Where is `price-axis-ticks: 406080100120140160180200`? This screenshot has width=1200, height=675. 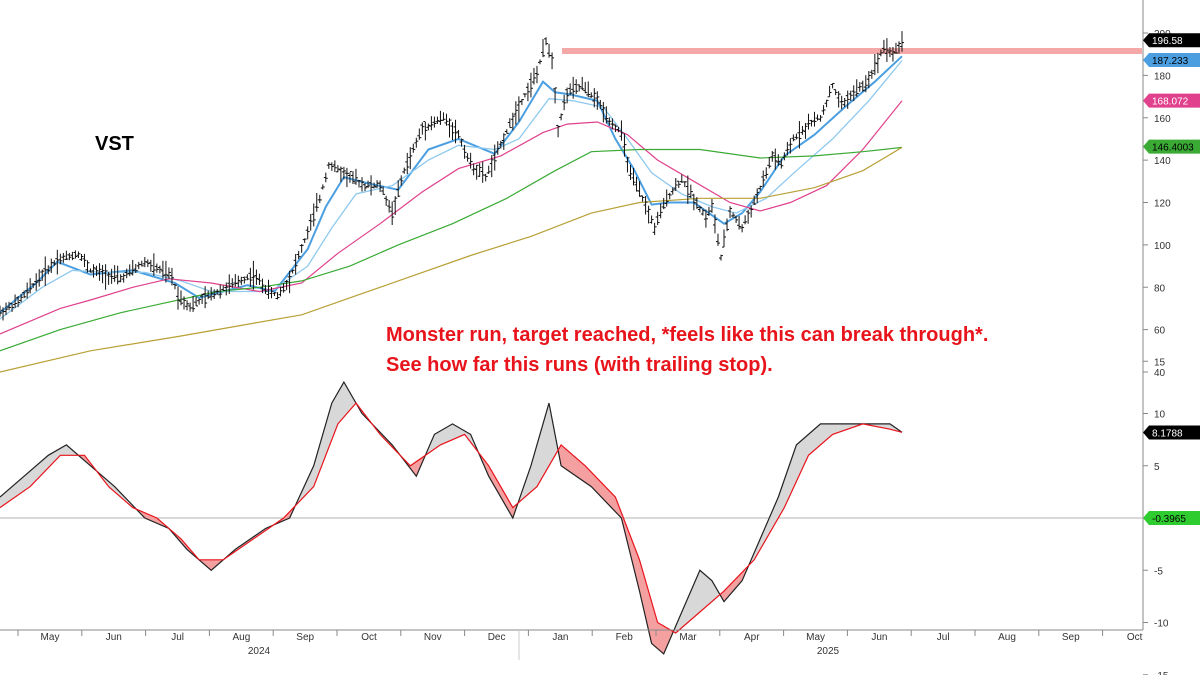 price-axis-ticks: 406080100120140160180200 is located at coordinates (1157, 204).